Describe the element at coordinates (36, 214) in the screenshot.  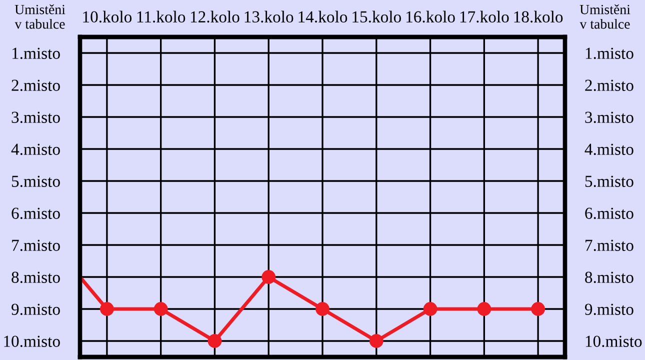
I see `y-tick-label: 6.misto` at that location.